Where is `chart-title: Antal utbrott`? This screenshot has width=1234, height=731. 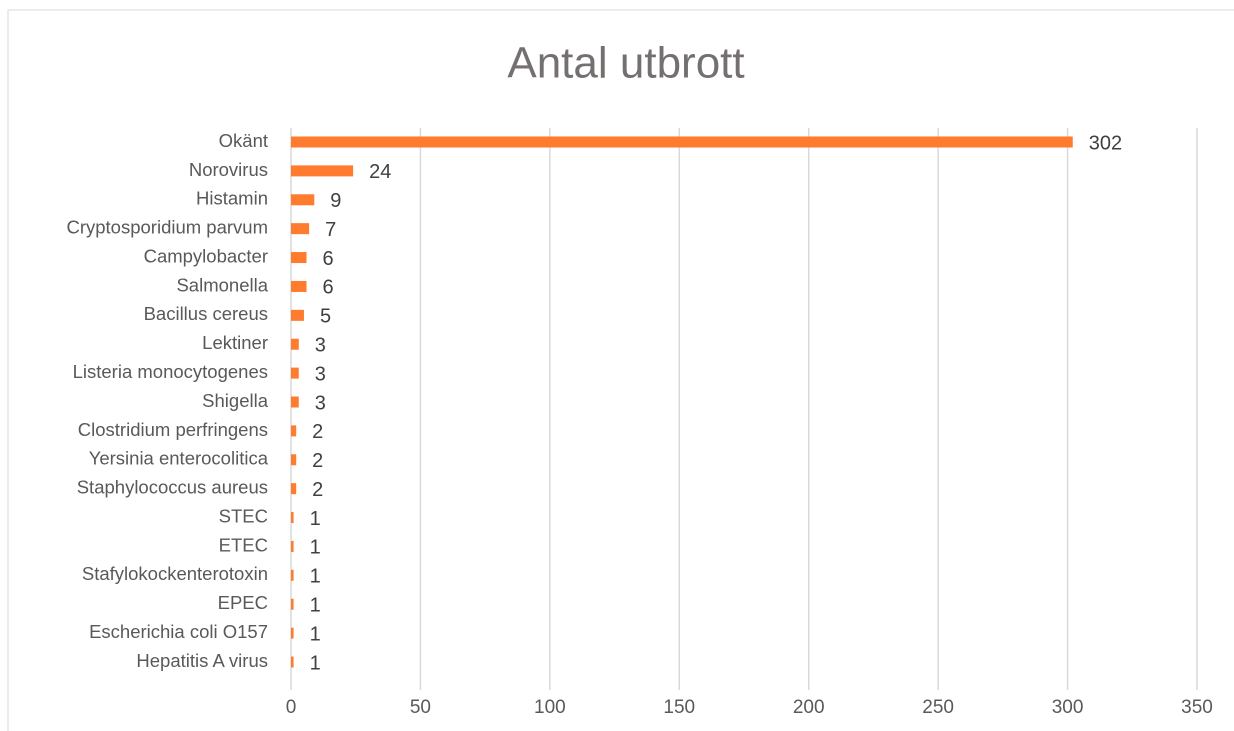 chart-title: Antal utbrott is located at coordinates (625, 63).